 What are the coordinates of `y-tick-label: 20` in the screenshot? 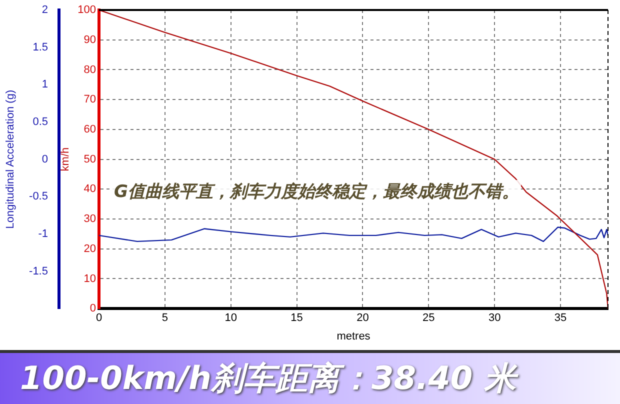 It's located at (90, 248).